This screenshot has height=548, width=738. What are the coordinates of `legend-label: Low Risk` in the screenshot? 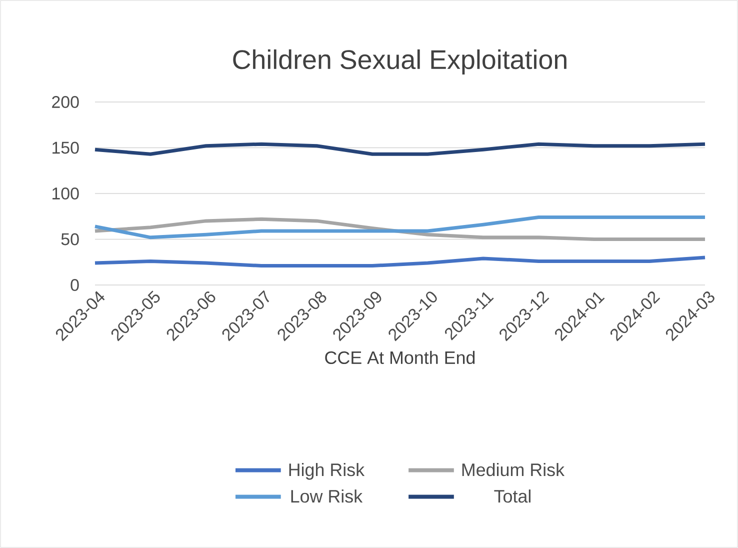 It's located at (327, 496).